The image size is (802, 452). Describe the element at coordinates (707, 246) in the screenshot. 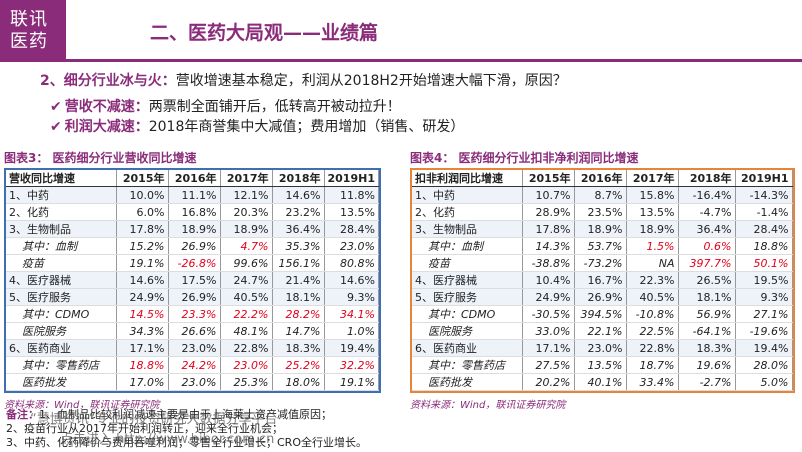

I see `table-cell: 0.6%` at that location.